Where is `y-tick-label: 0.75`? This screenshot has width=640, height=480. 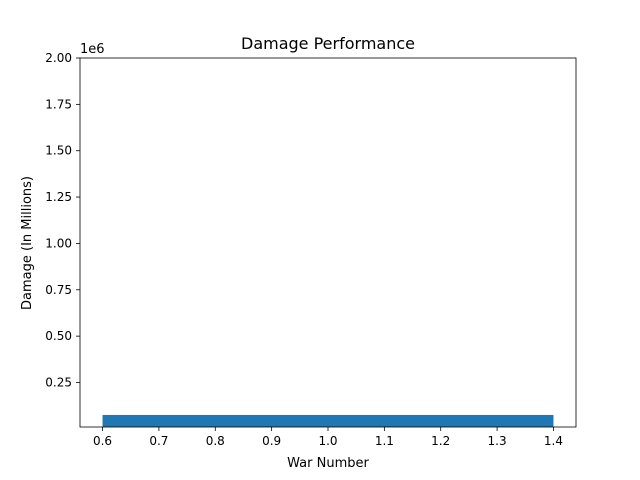
y-tick-label: 0.75 is located at coordinates (58, 290).